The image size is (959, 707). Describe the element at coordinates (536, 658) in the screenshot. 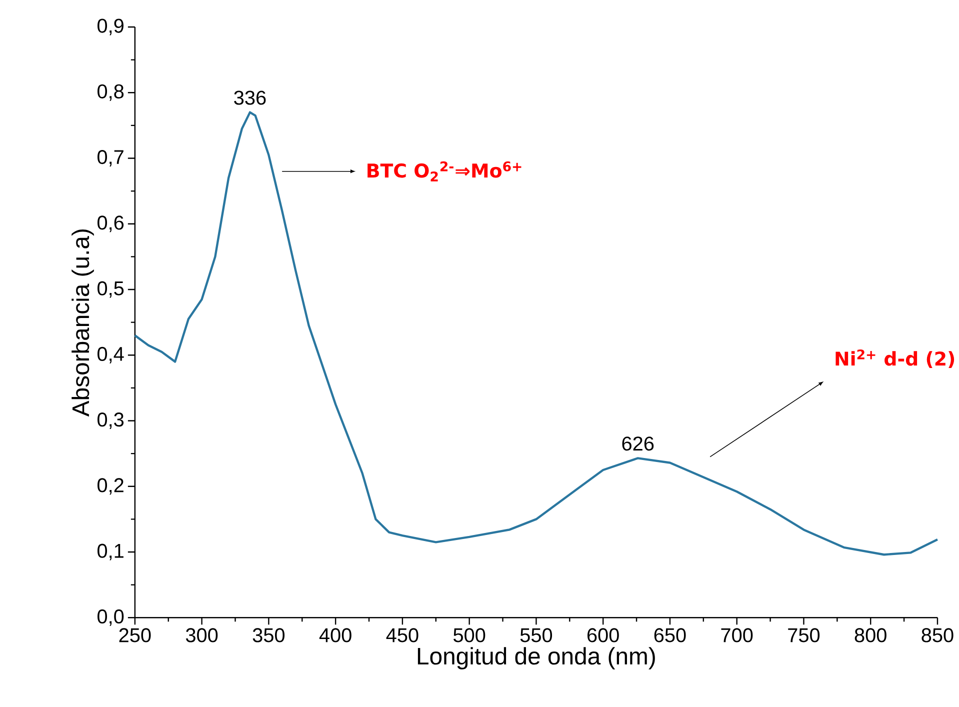

I see `x-axis-title: Longitud de onda (nm)` at that location.